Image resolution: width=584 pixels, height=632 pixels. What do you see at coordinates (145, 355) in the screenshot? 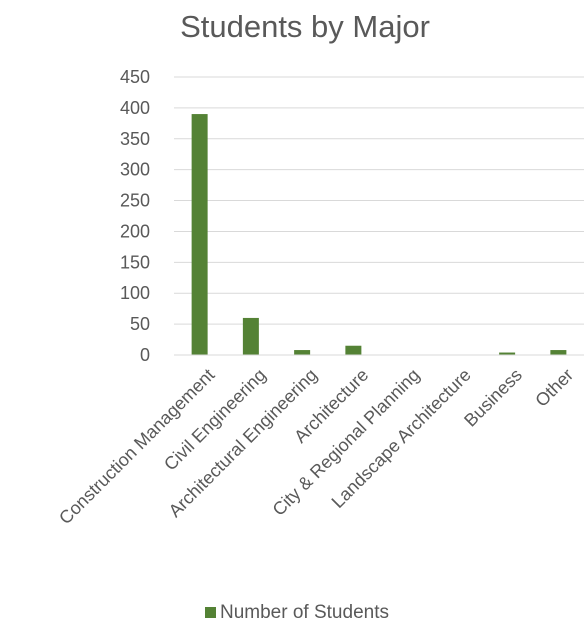
I see `y-tick-label: 0` at bounding box center [145, 355].